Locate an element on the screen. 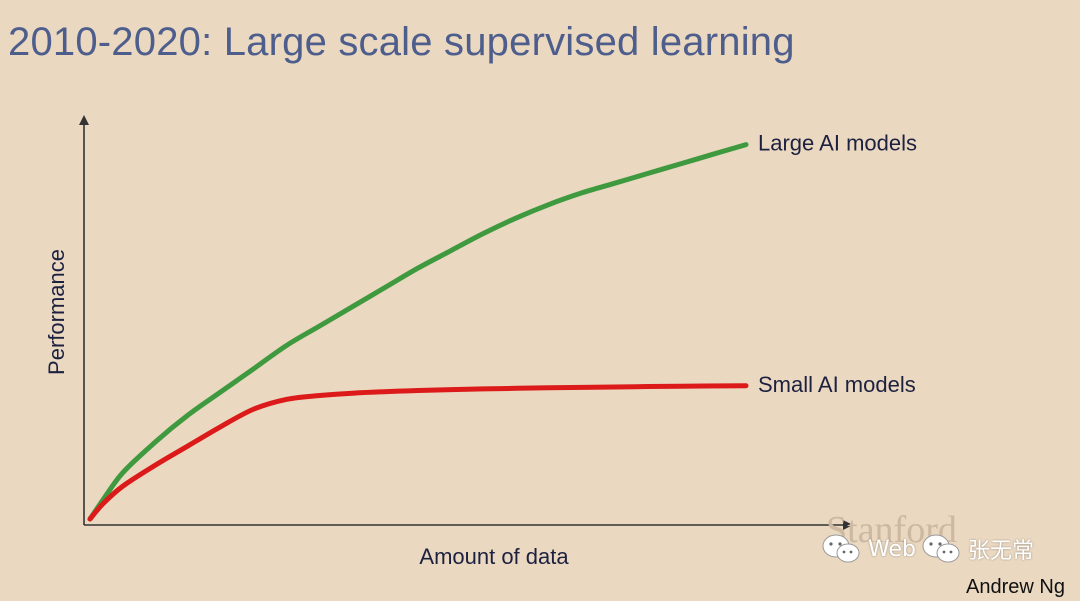  series-label-layer: Large AI models Small AI models is located at coordinates (837, 264).